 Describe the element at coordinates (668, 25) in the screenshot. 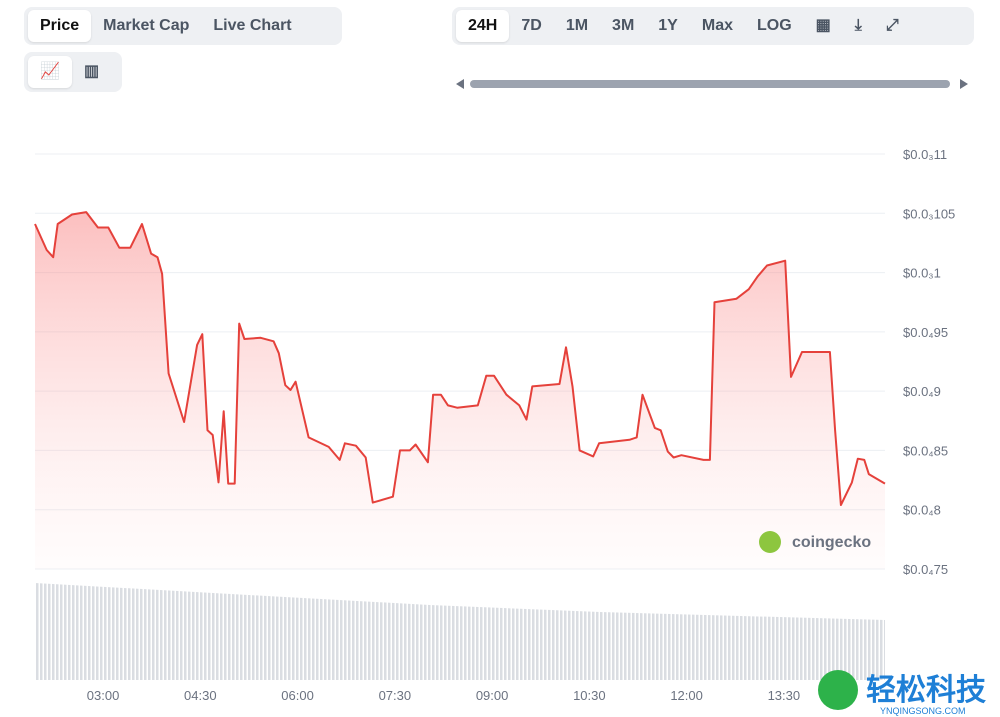

I see `range: 1Y` at that location.